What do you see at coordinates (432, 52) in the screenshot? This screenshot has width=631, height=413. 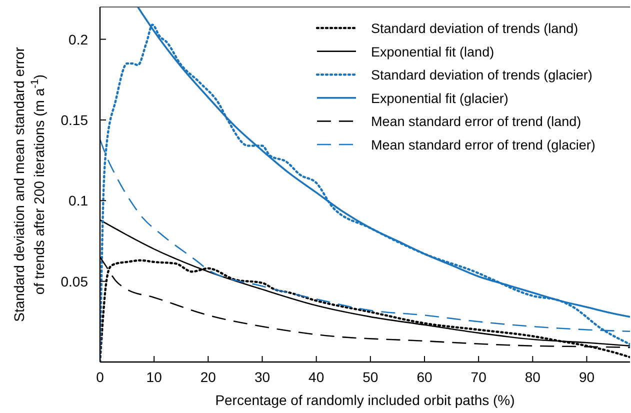 I see `legend-label: Exponential fit (land)` at bounding box center [432, 52].